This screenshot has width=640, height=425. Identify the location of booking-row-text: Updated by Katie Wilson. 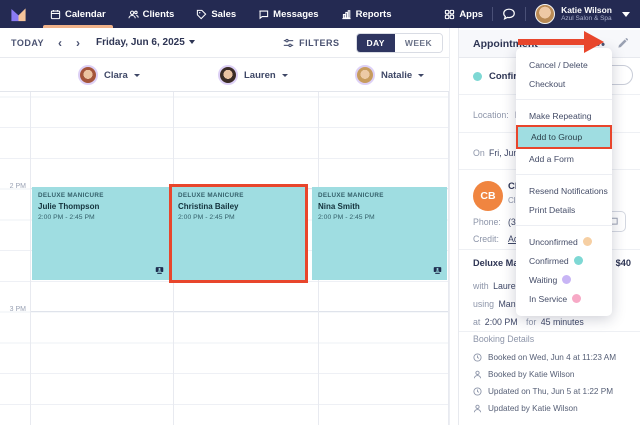
(533, 408).